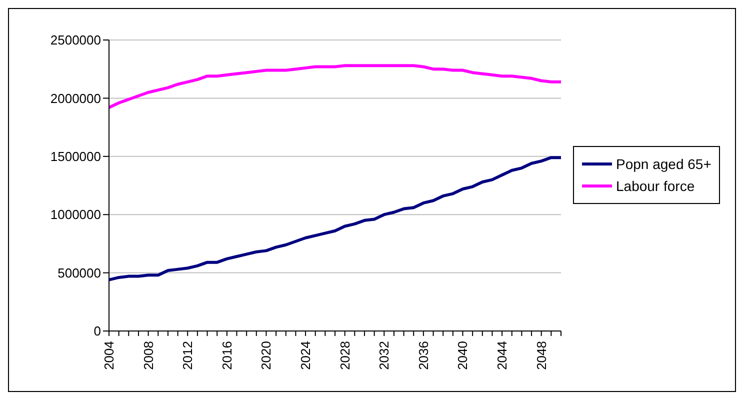 The height and width of the screenshot is (408, 742). I want to click on x-tick-label: 2036, so click(423, 355).